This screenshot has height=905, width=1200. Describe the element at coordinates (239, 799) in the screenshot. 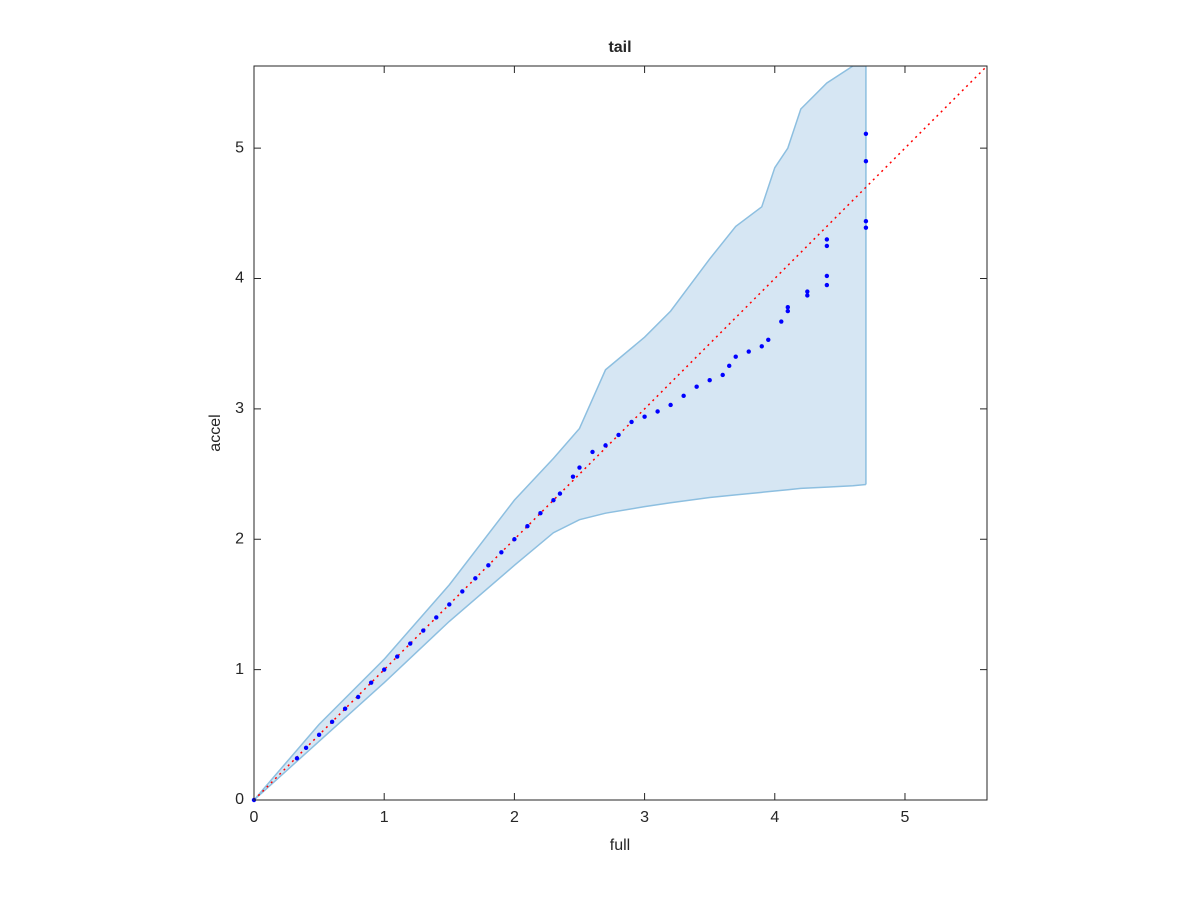

I see `y-tick-label: 0` at that location.